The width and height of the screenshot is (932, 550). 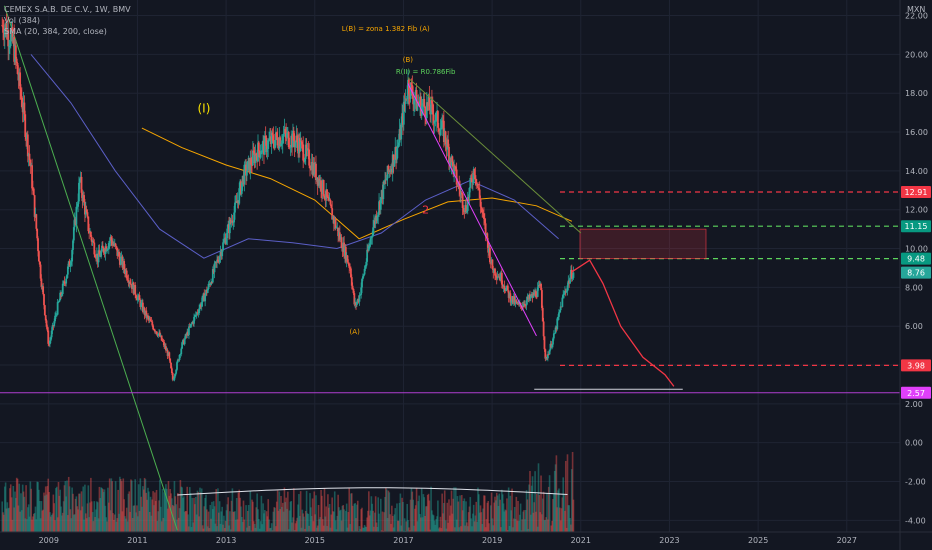 What do you see at coordinates (55, 31) in the screenshot?
I see `sma-indicator-label: SMA (20, 384, 200, close)` at bounding box center [55, 31].